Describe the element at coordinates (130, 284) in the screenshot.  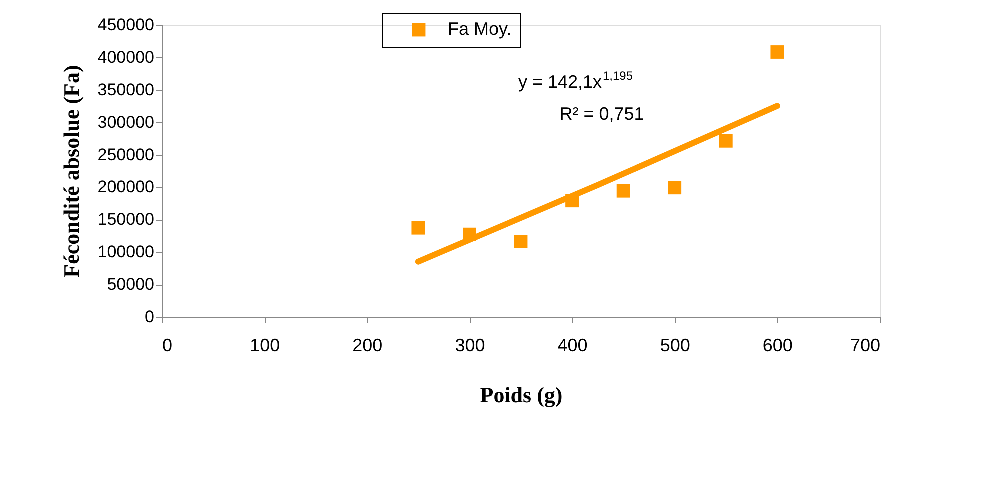
I see `y-tick-label: 50000` at that location.